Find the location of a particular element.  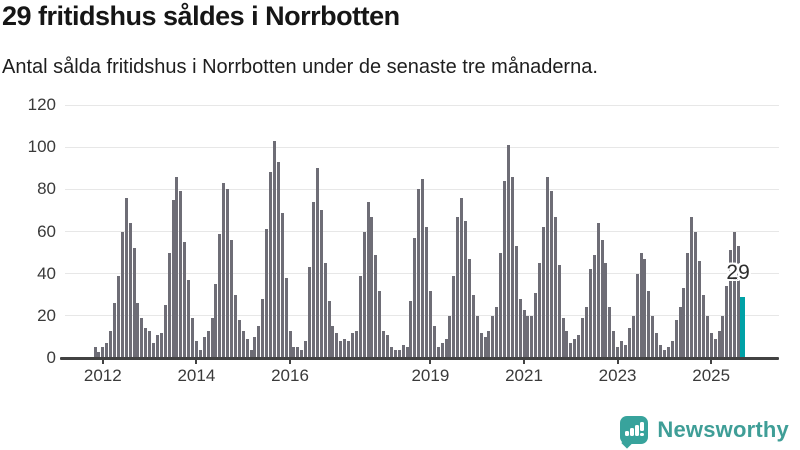

newsworthy-icon is located at coordinates (634, 432).